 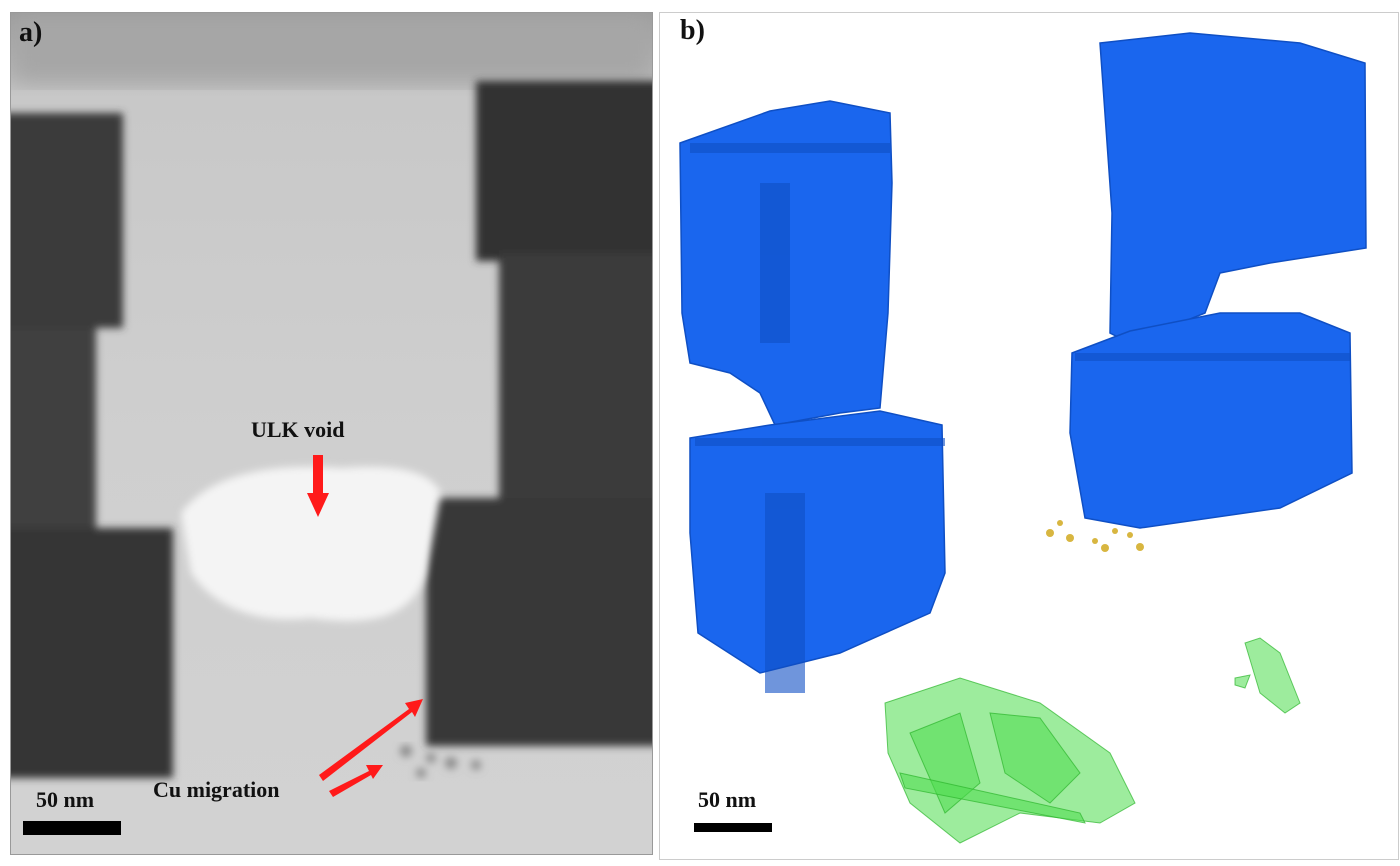 I want to click on void-3d, so click(x=1092, y=740).